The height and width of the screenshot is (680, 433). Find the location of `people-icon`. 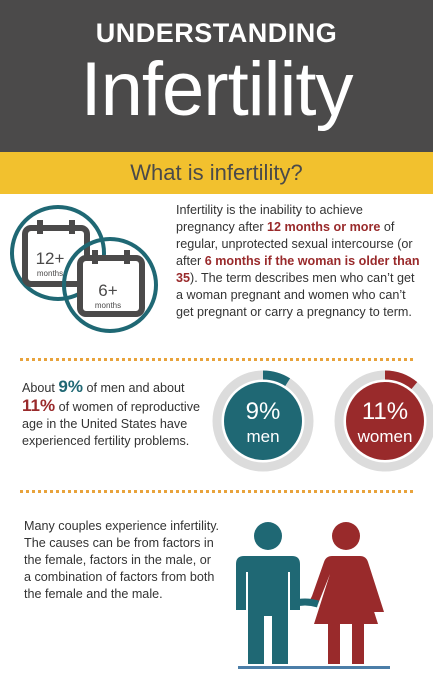

people-icon is located at coordinates (313, 595).